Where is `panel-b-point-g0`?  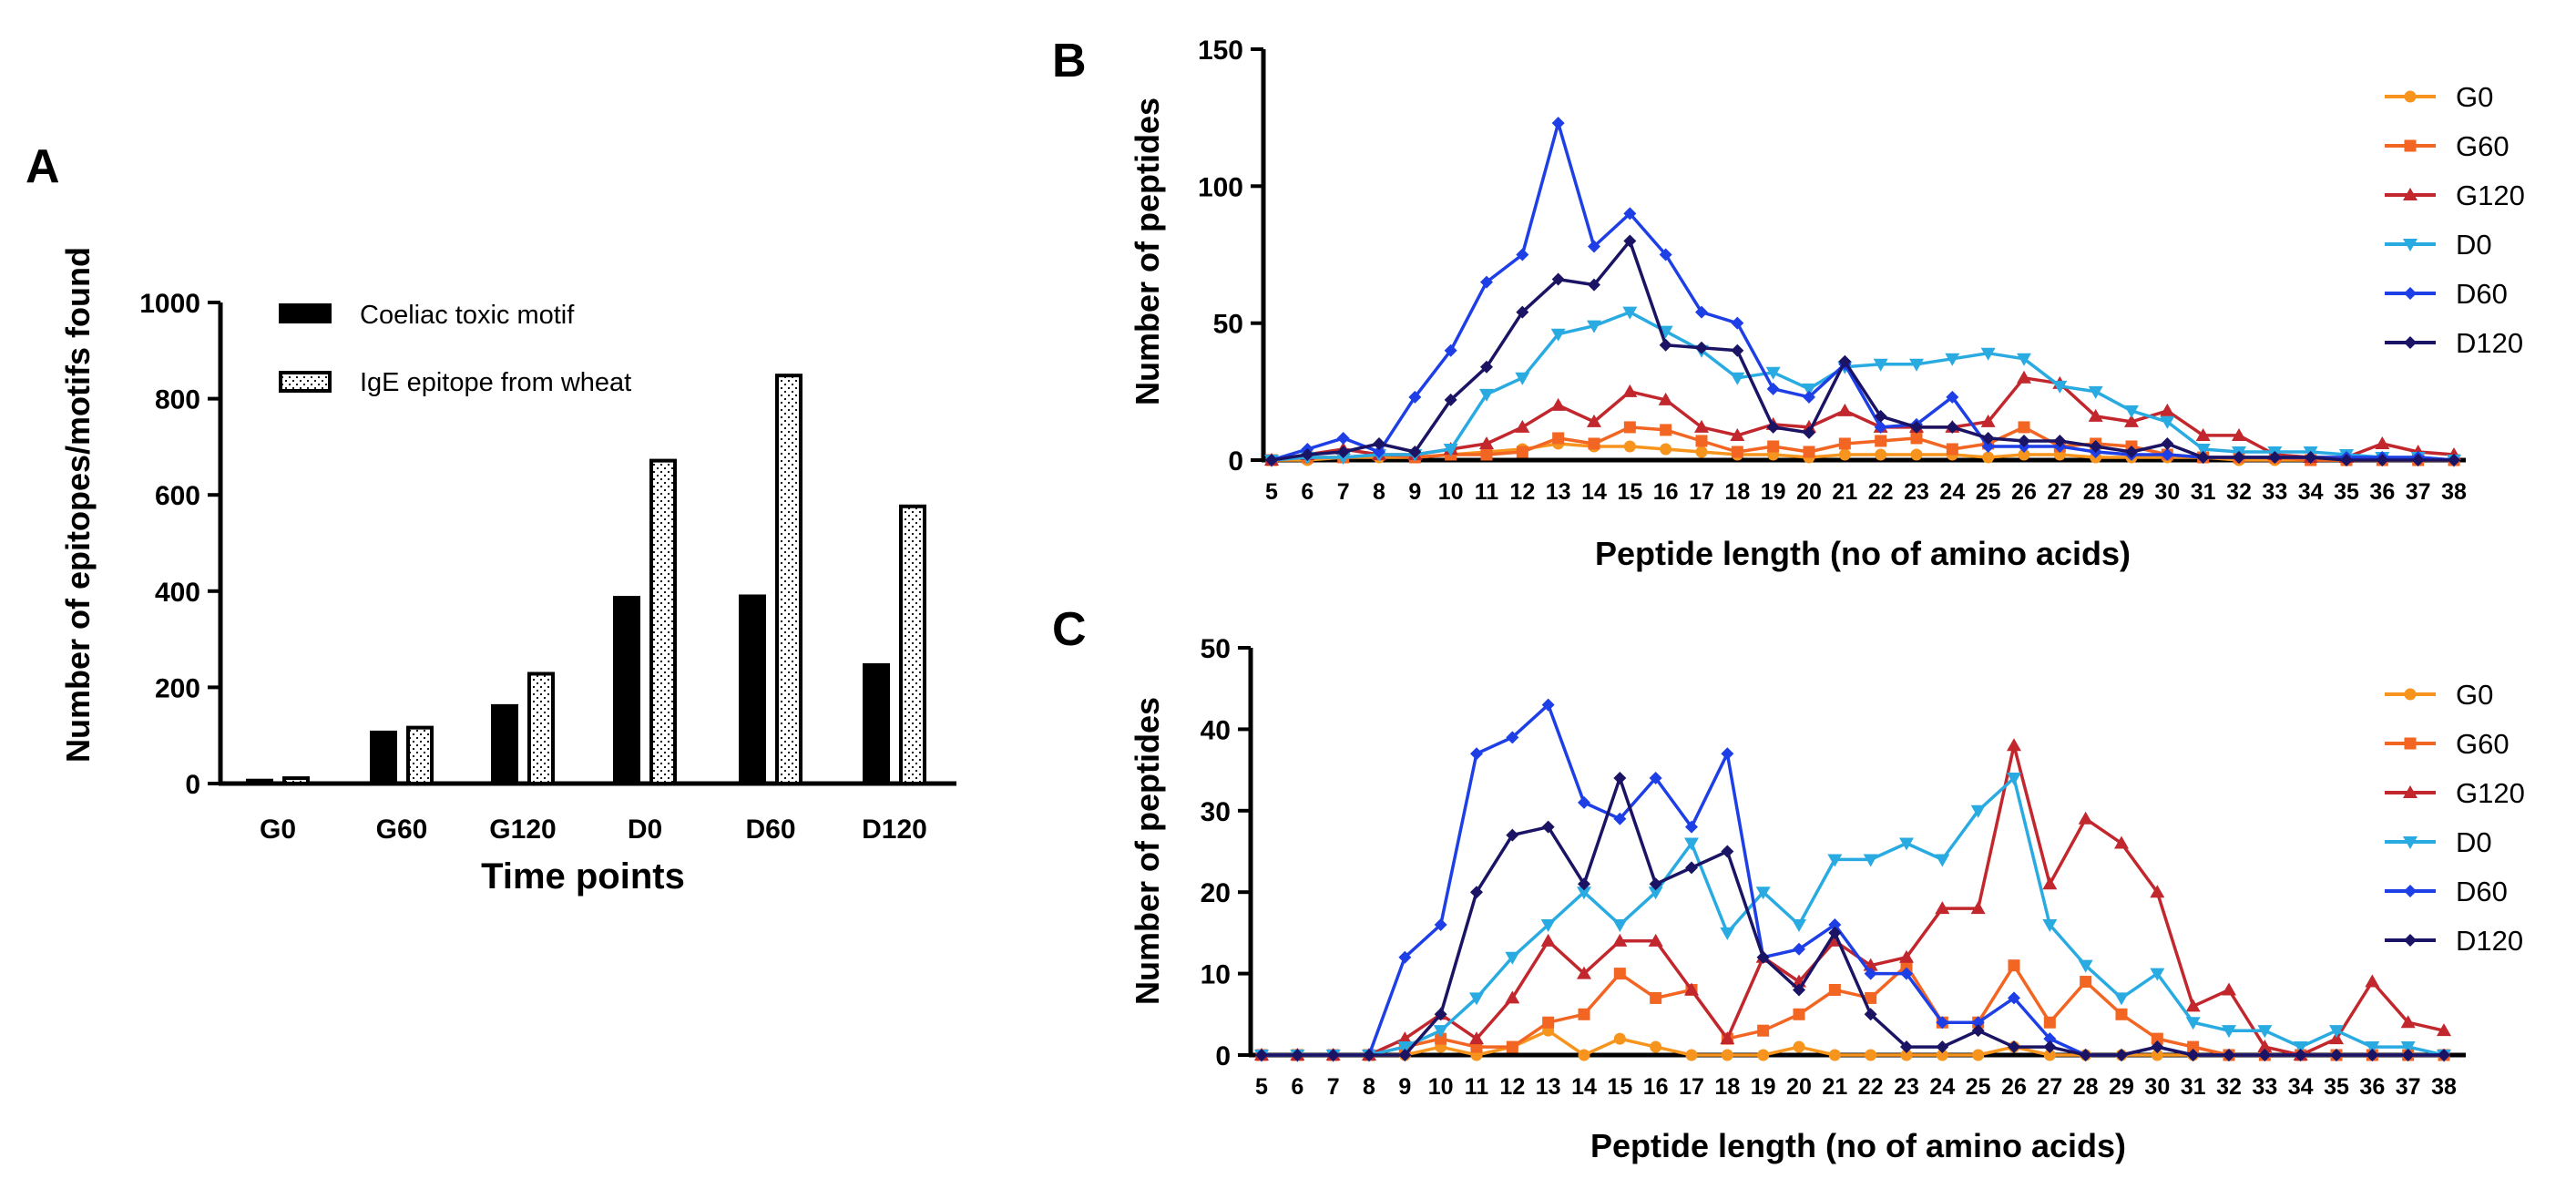 panel-b-point-g0 is located at coordinates (1844, 454).